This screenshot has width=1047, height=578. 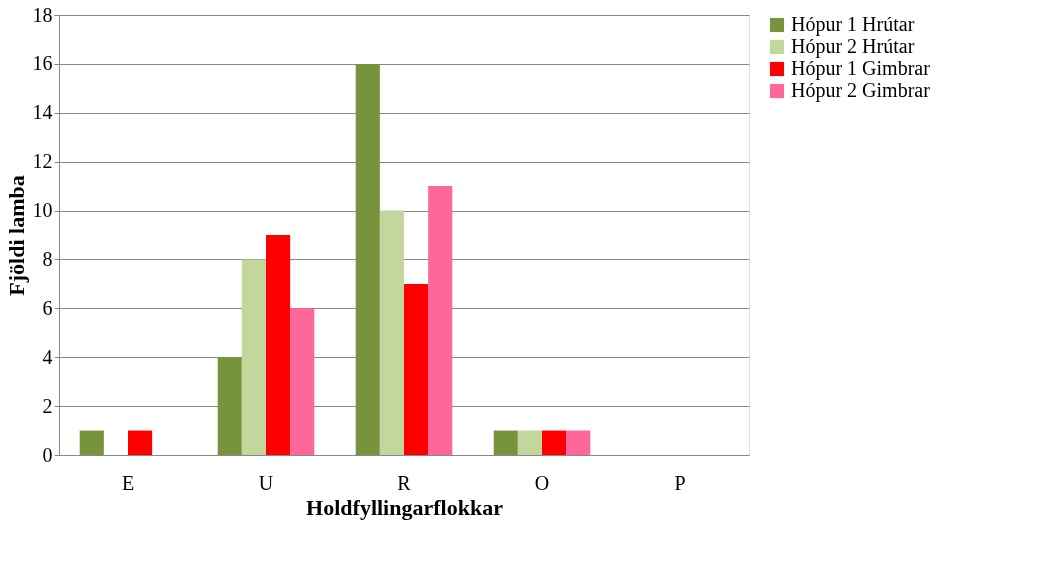 What do you see at coordinates (266, 482) in the screenshot?
I see `x-tick-label: U` at bounding box center [266, 482].